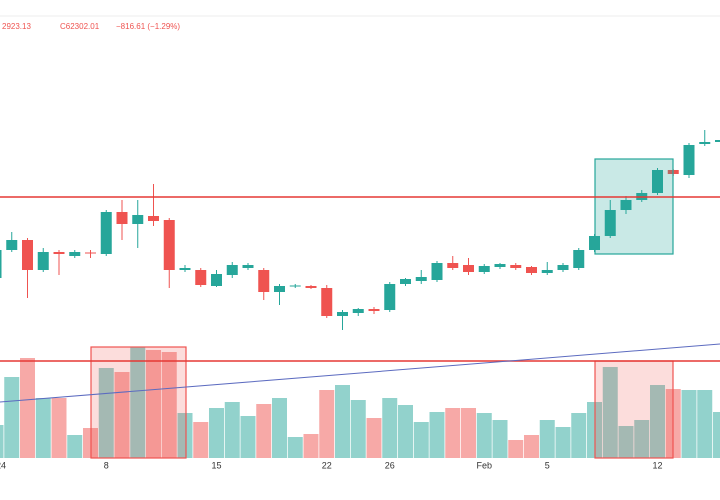  Describe the element at coordinates (16, 26) in the screenshot. I see `header-value: 2923.13` at that location.